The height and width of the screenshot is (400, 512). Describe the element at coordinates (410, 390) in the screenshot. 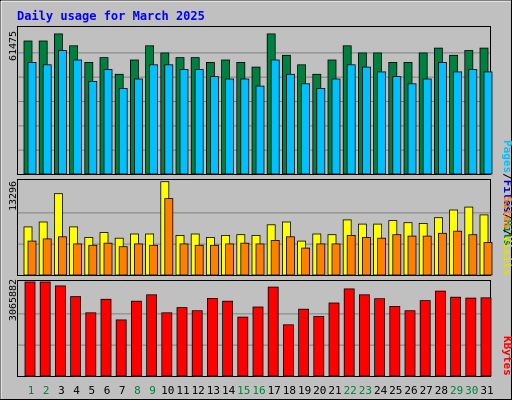

I see `x-tick-label: 26` at that location.